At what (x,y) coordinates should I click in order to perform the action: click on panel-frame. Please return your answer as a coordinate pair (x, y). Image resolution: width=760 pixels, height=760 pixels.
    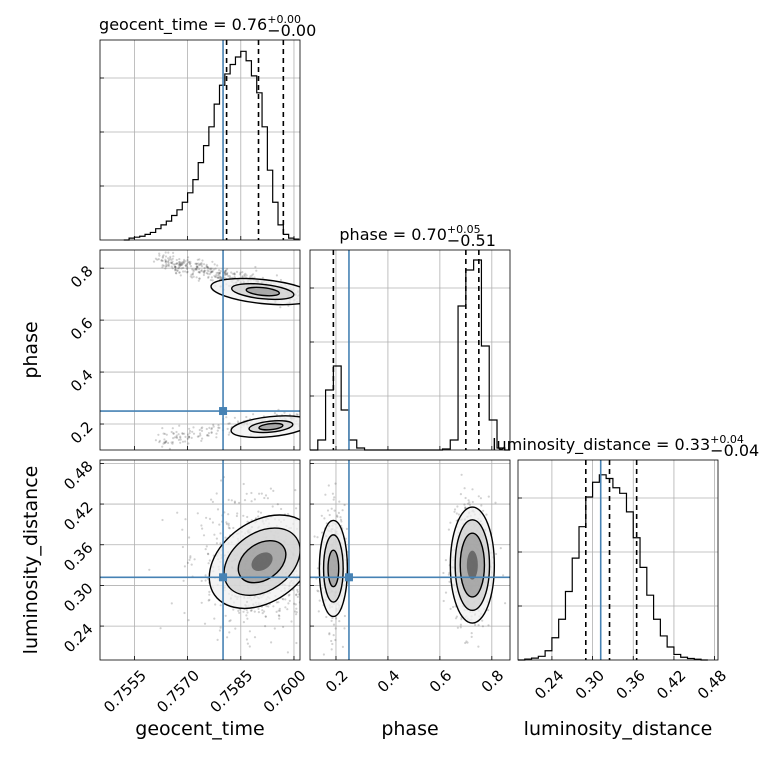
    Looking at the image, I should click on (410, 350).